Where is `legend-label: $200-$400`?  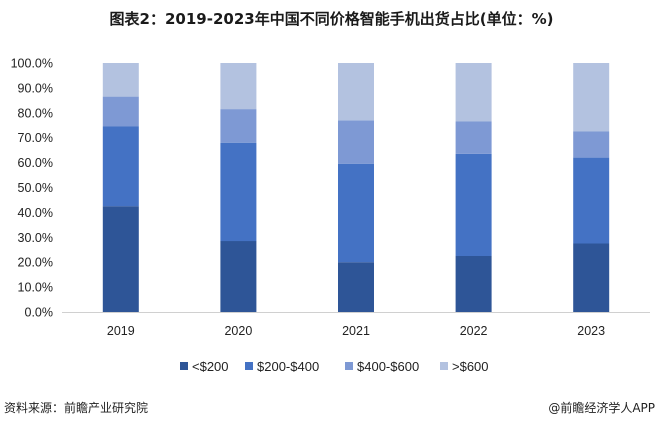
legend-label: $200-$400 is located at coordinates (288, 366).